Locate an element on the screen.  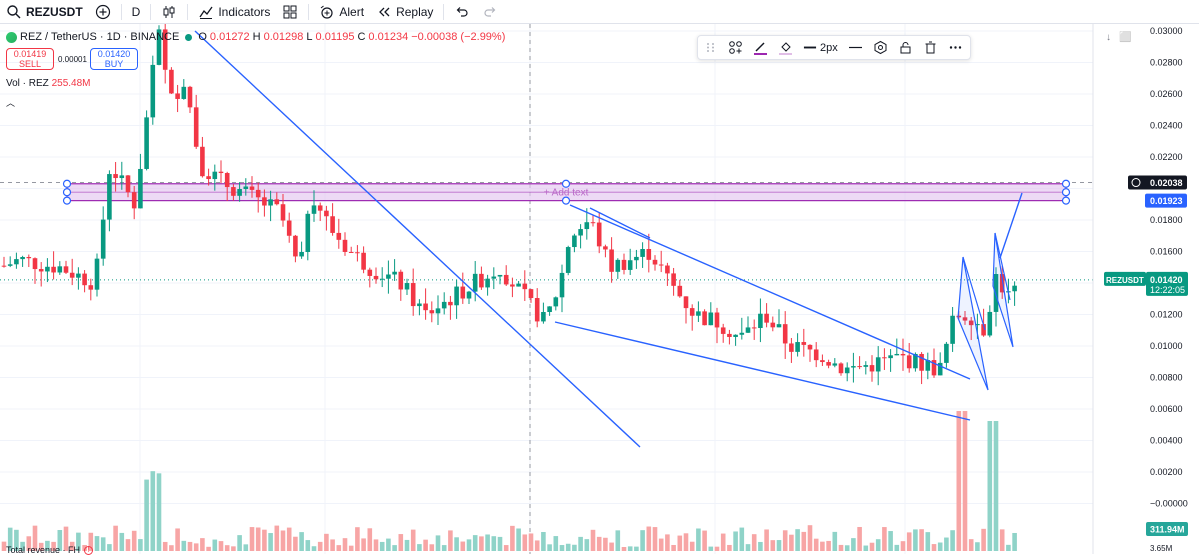
fill-color-bucket-icon is located at coordinates (785, 47).